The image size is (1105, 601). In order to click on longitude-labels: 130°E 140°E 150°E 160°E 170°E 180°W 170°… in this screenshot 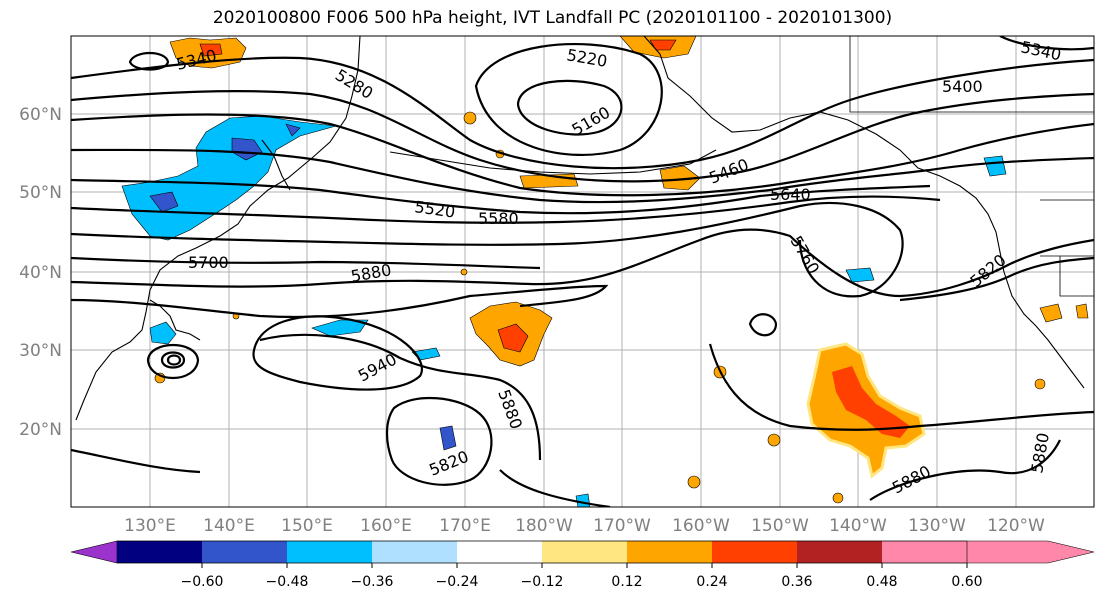, I will do `click(584, 526)`.